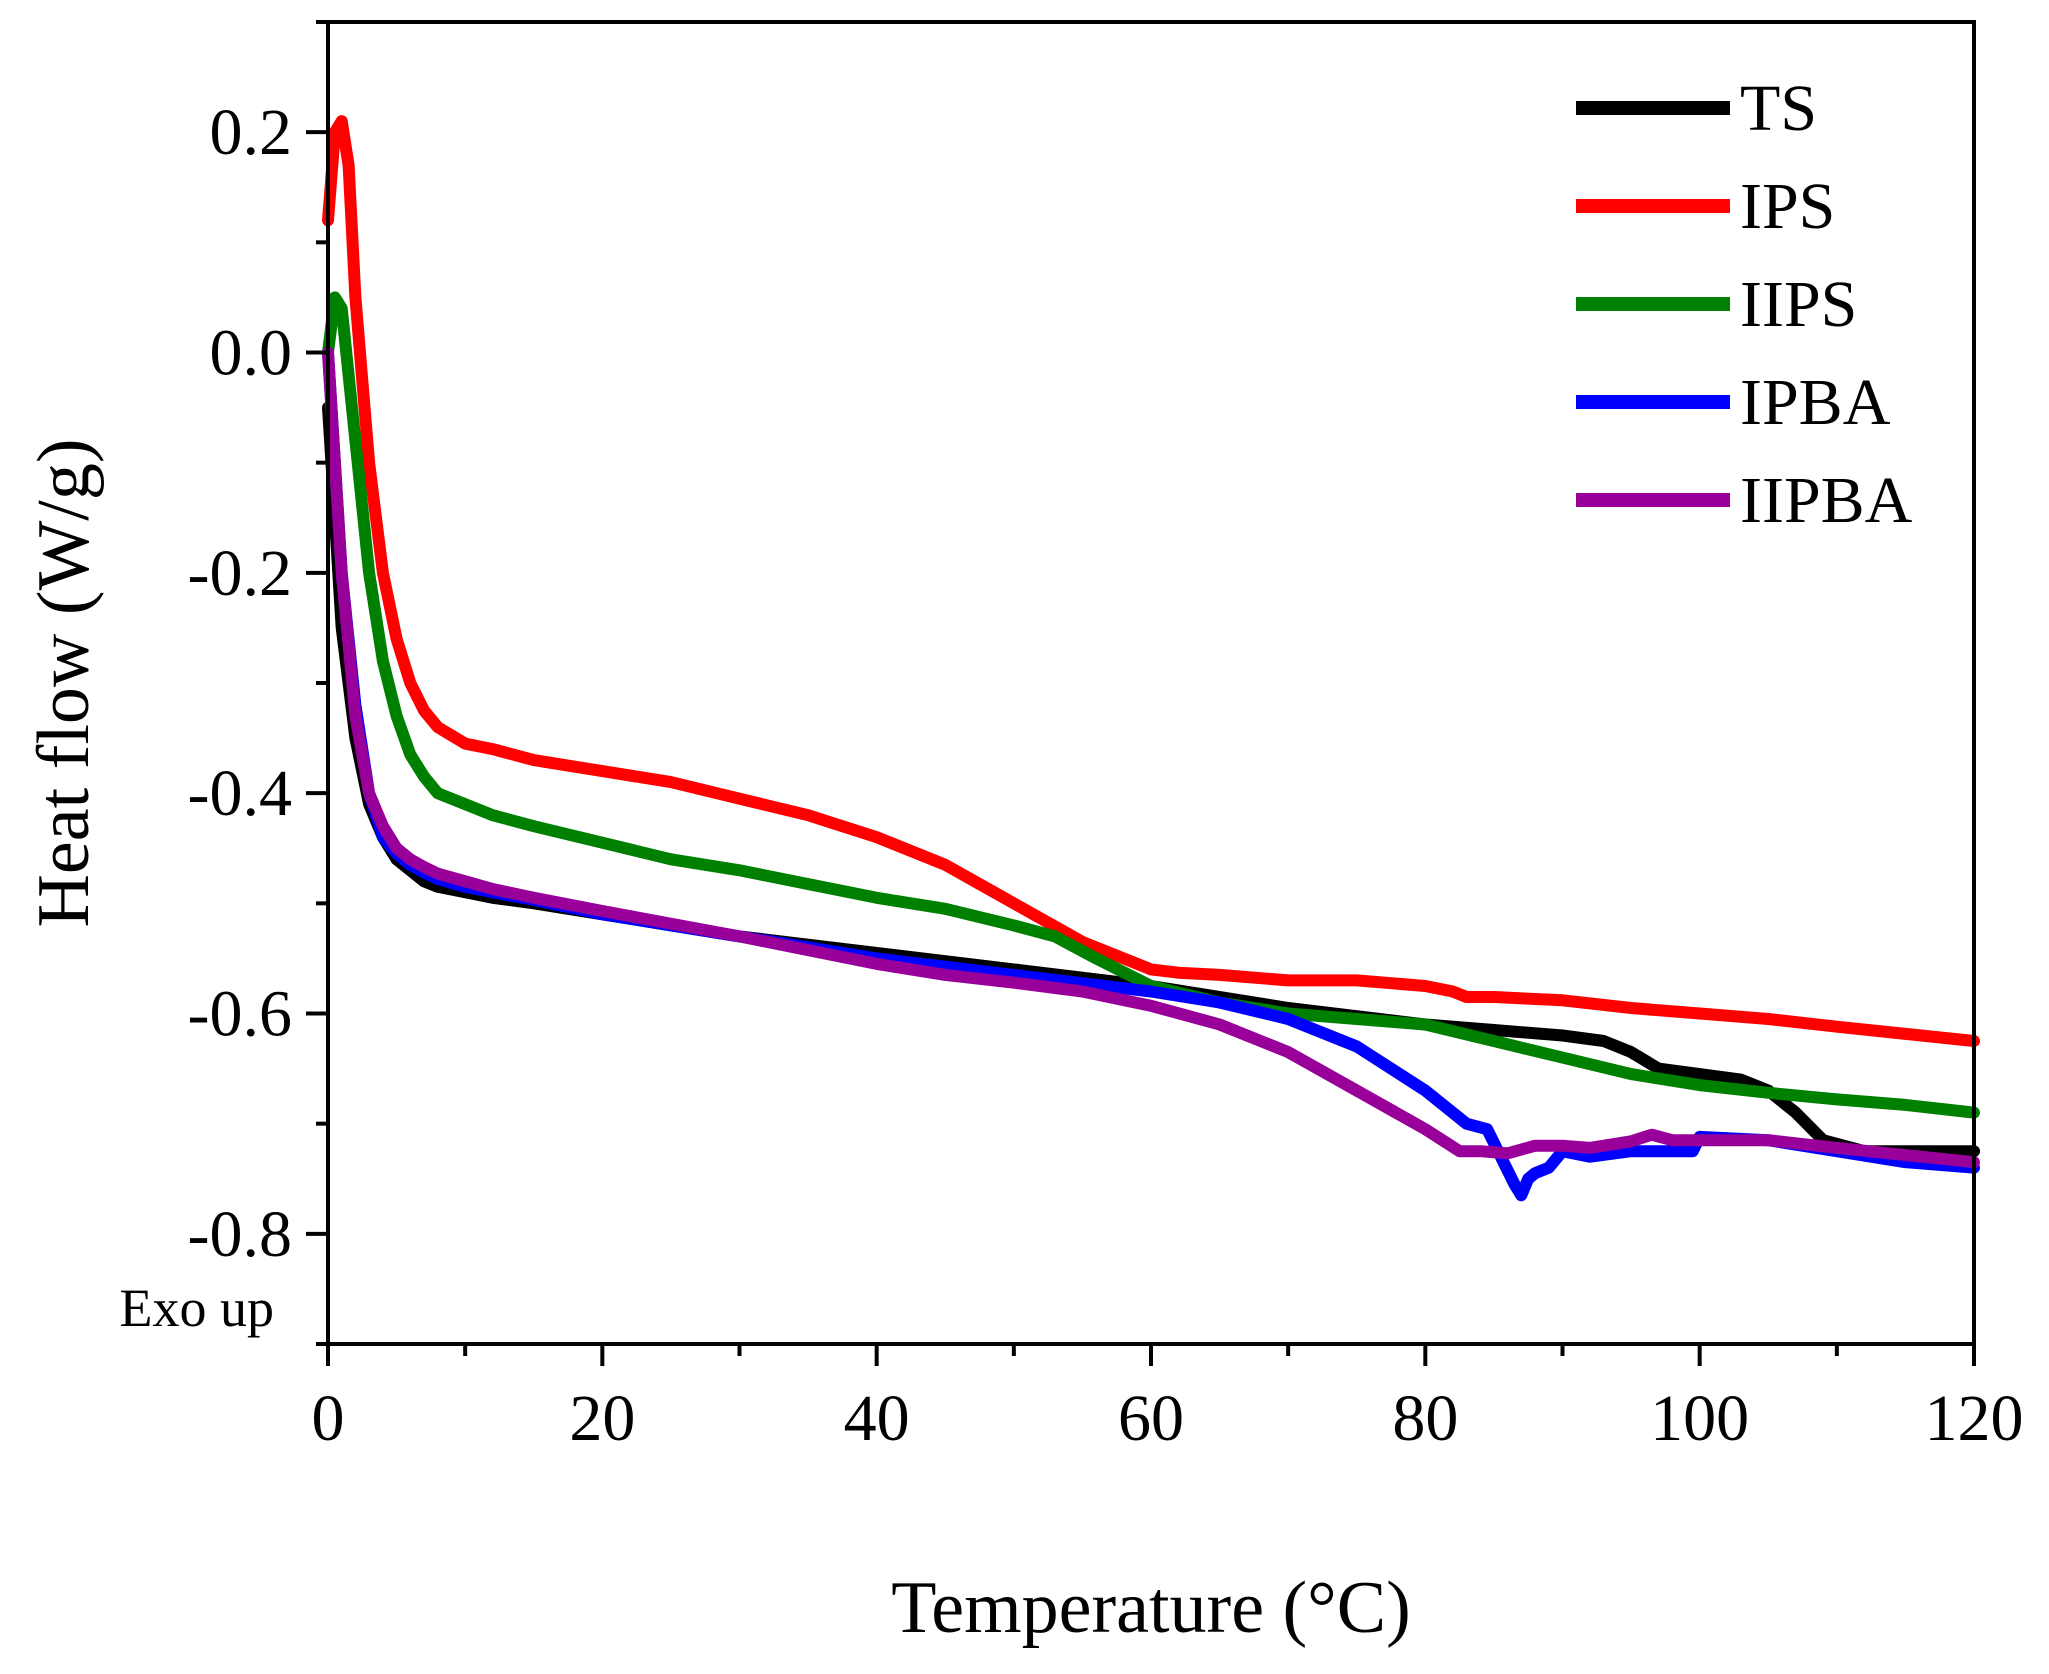 This screenshot has width=2049, height=1674. I want to click on y-axis-title: Heat flow (W/g), so click(64, 682).